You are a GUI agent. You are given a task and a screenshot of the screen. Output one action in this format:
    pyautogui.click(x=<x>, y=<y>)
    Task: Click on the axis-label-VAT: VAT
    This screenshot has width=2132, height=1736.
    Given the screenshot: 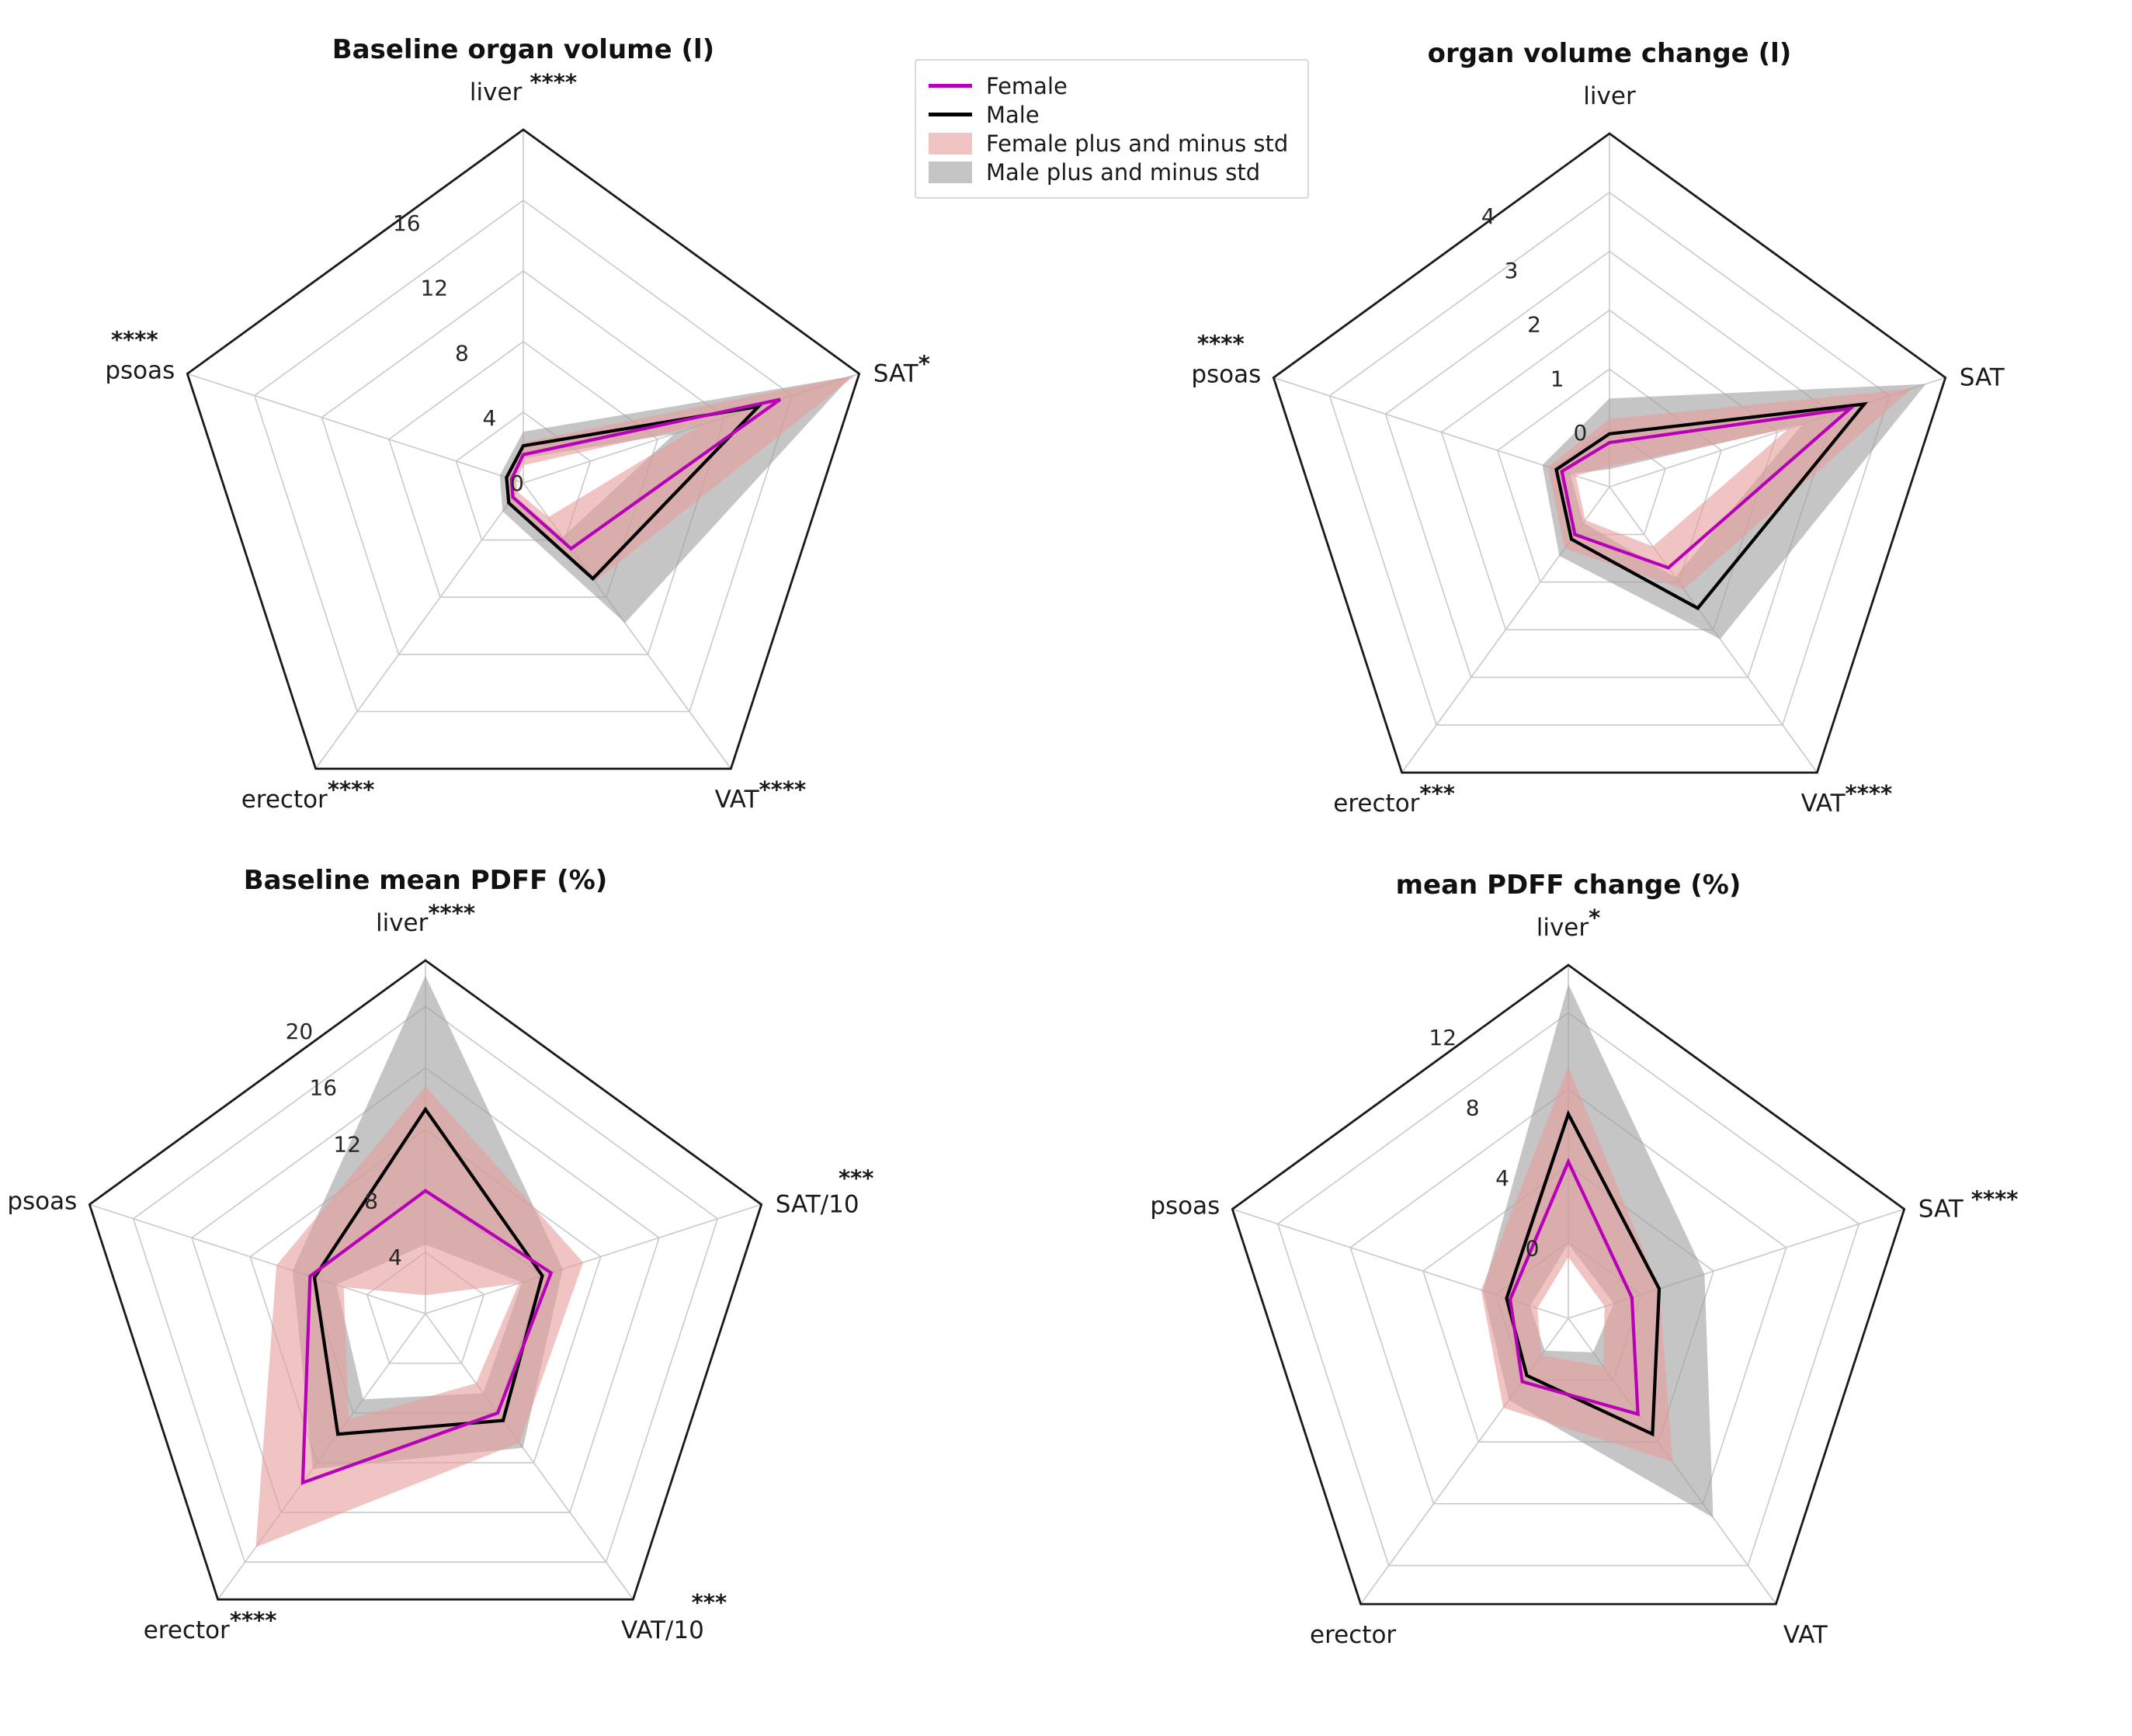 What is the action you would take?
    pyautogui.click(x=1806, y=1635)
    